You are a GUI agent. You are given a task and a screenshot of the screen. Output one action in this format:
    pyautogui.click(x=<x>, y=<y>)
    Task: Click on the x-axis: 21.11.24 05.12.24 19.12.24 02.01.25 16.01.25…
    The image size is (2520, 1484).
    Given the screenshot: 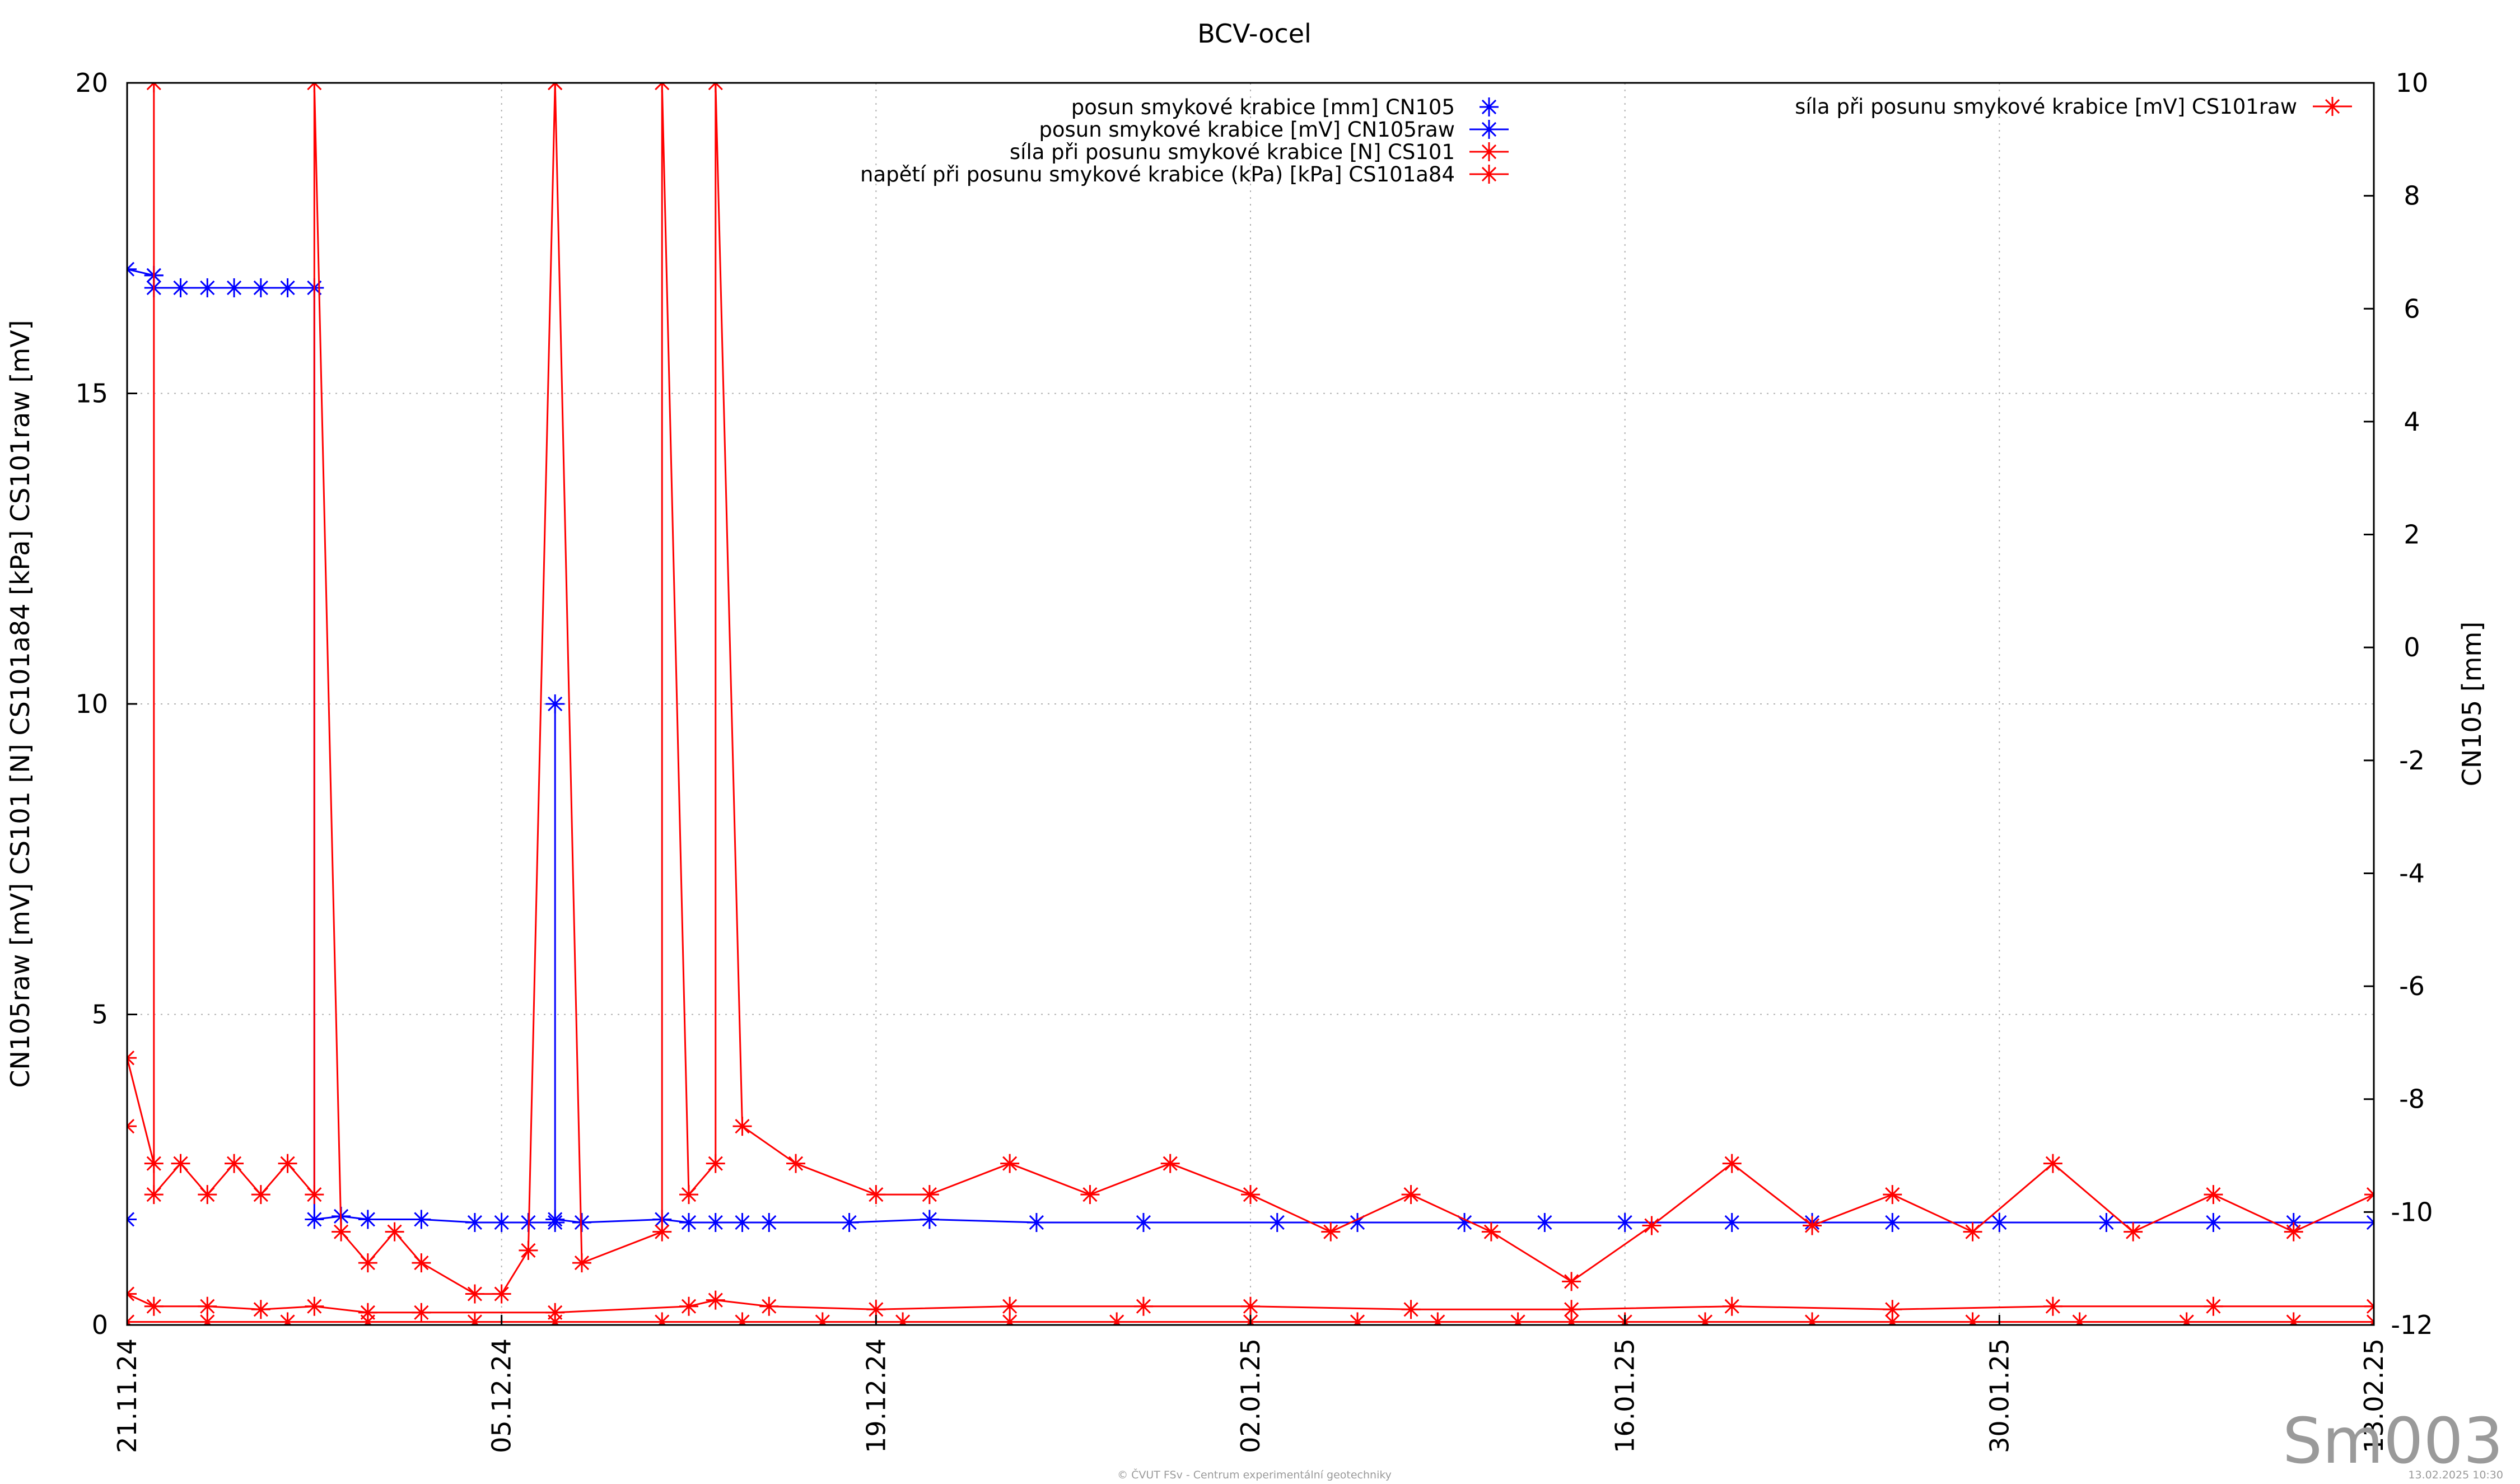 What is the action you would take?
    pyautogui.click(x=1250, y=1384)
    